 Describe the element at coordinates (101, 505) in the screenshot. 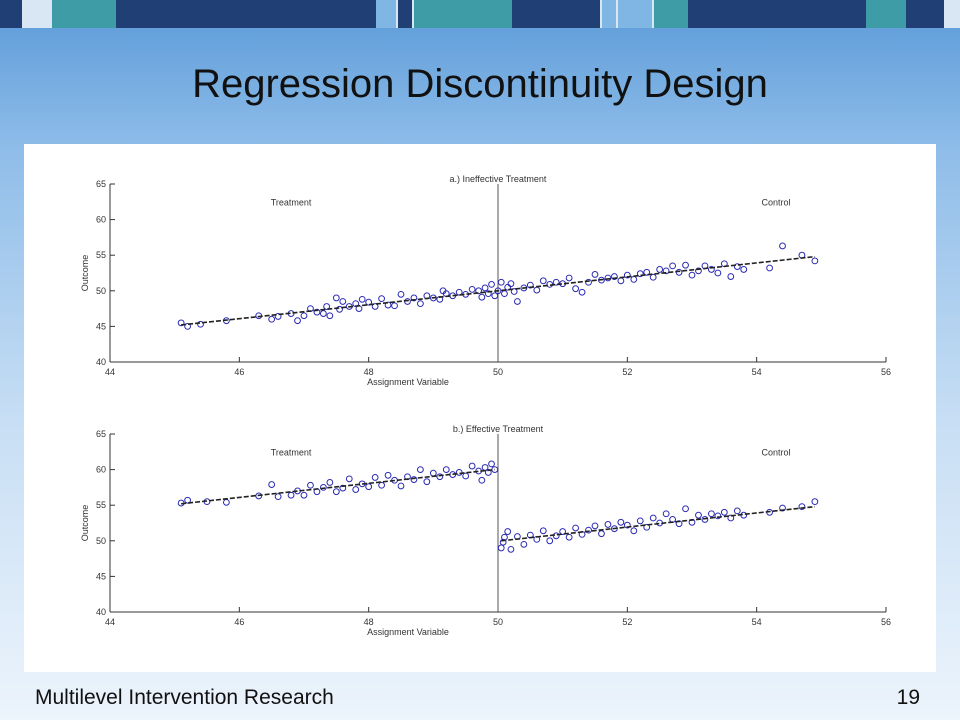

I see `y-tick-label: 55` at that location.